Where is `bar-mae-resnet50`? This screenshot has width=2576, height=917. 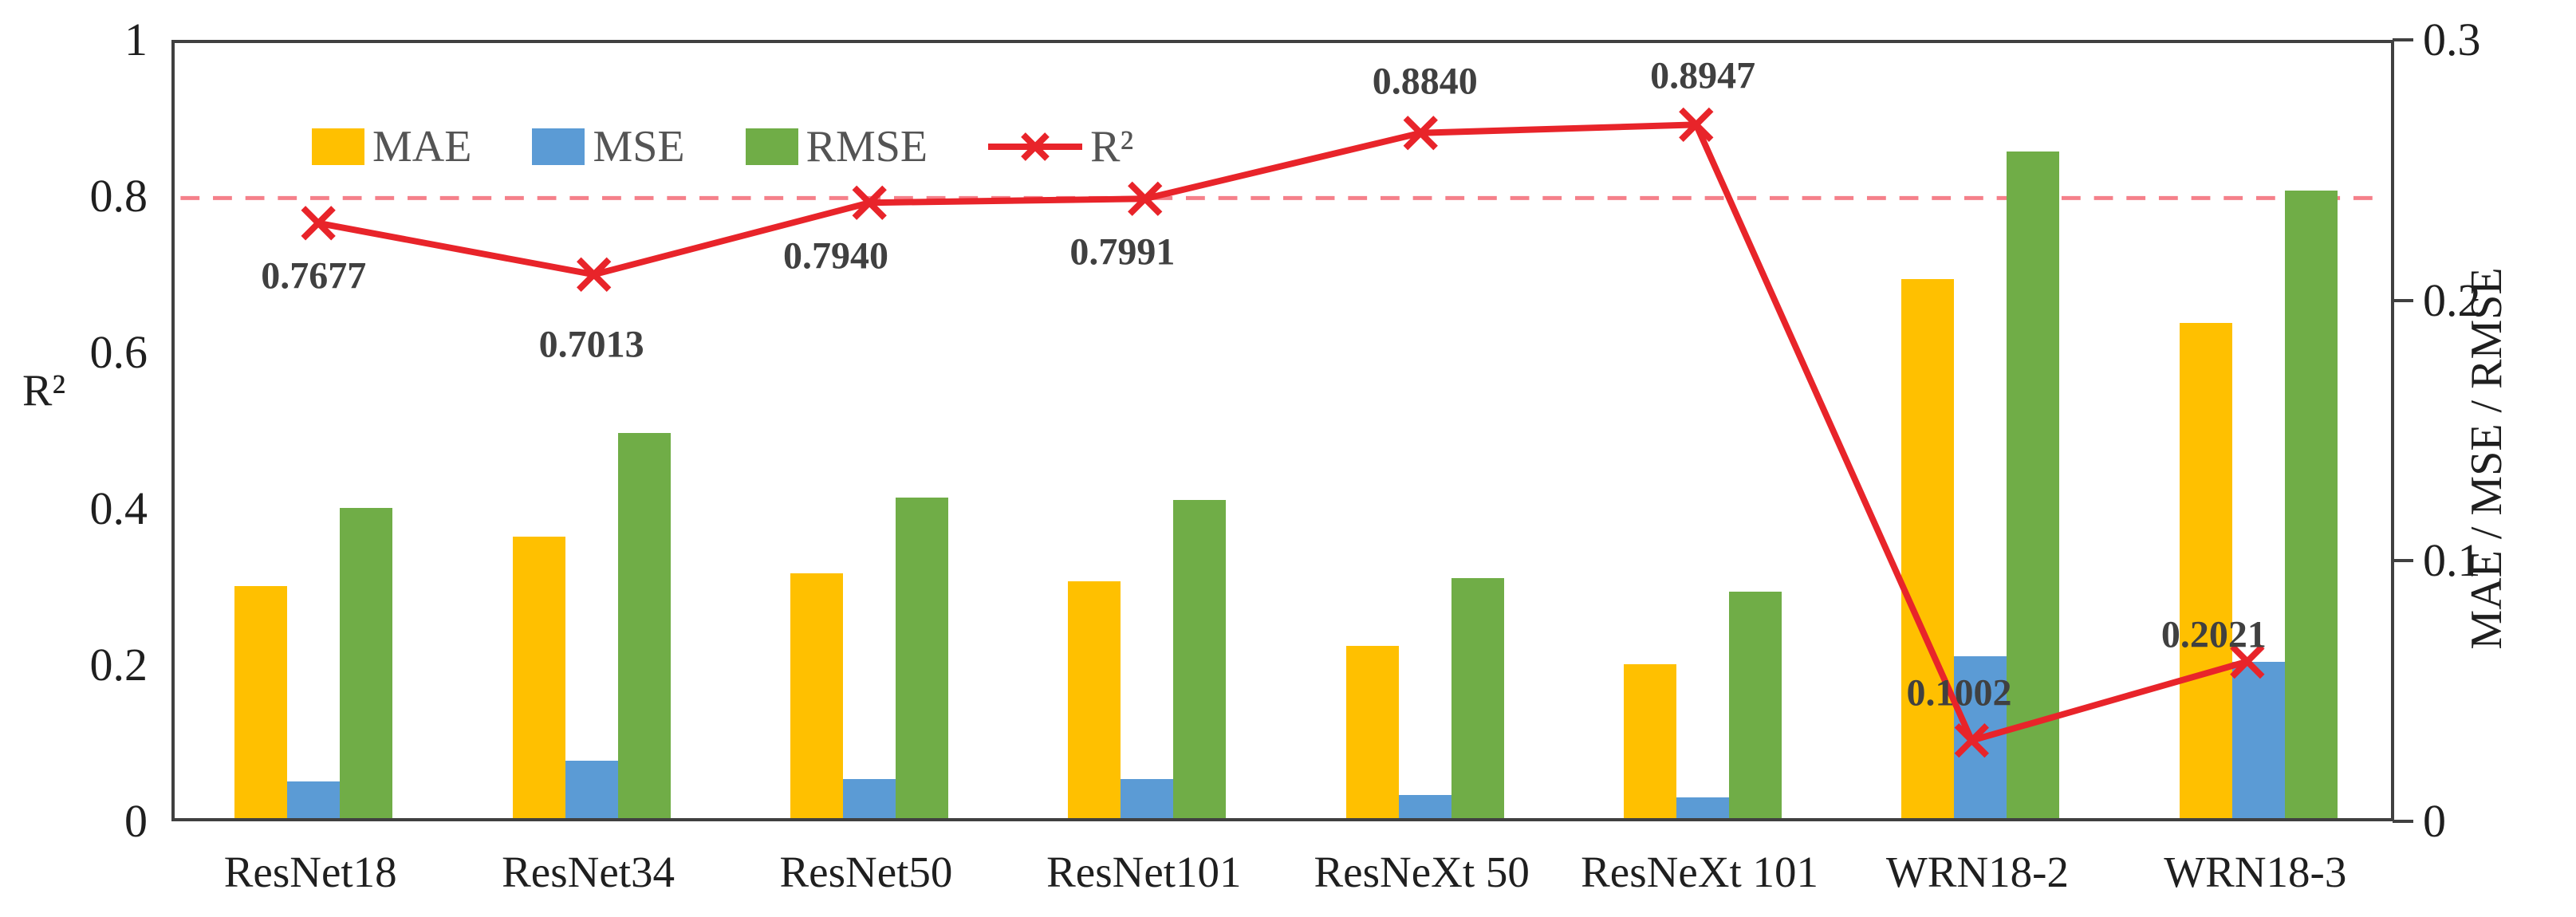
bar-mae-resnet50 is located at coordinates (816, 696).